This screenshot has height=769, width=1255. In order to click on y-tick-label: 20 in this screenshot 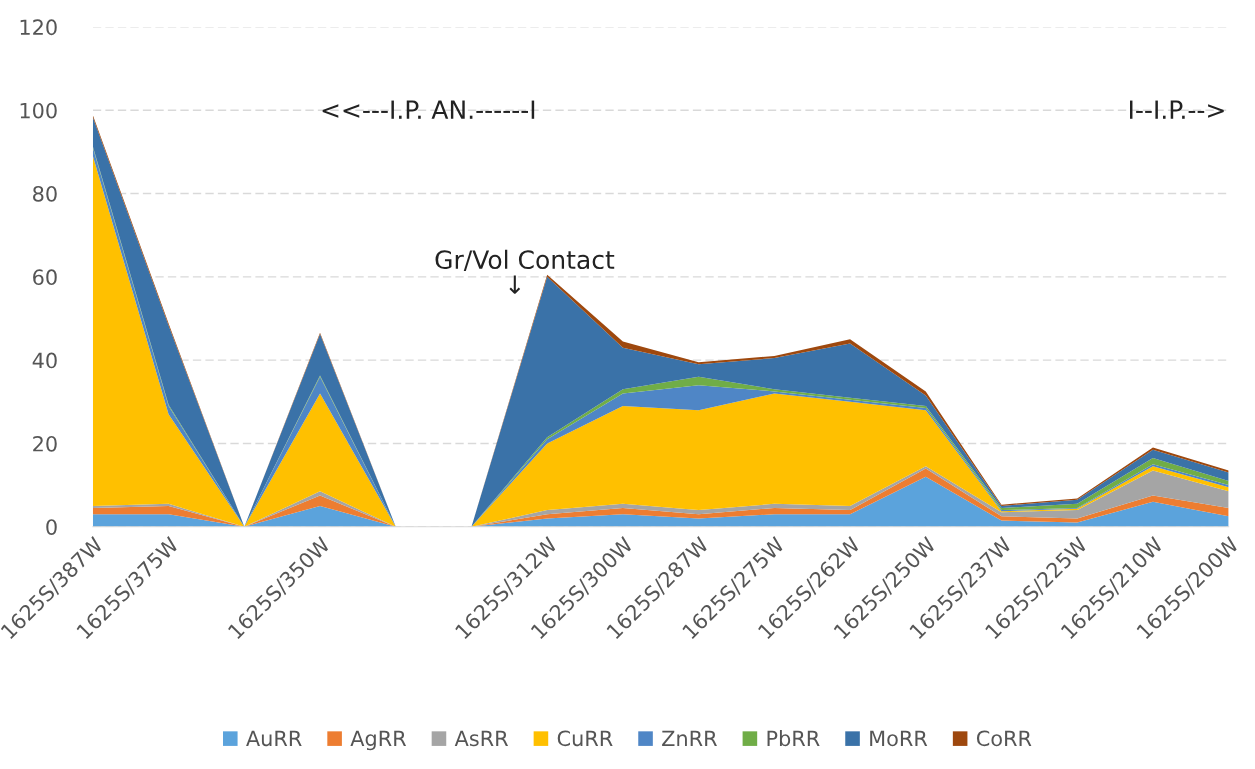, I will do `click(45, 443)`.